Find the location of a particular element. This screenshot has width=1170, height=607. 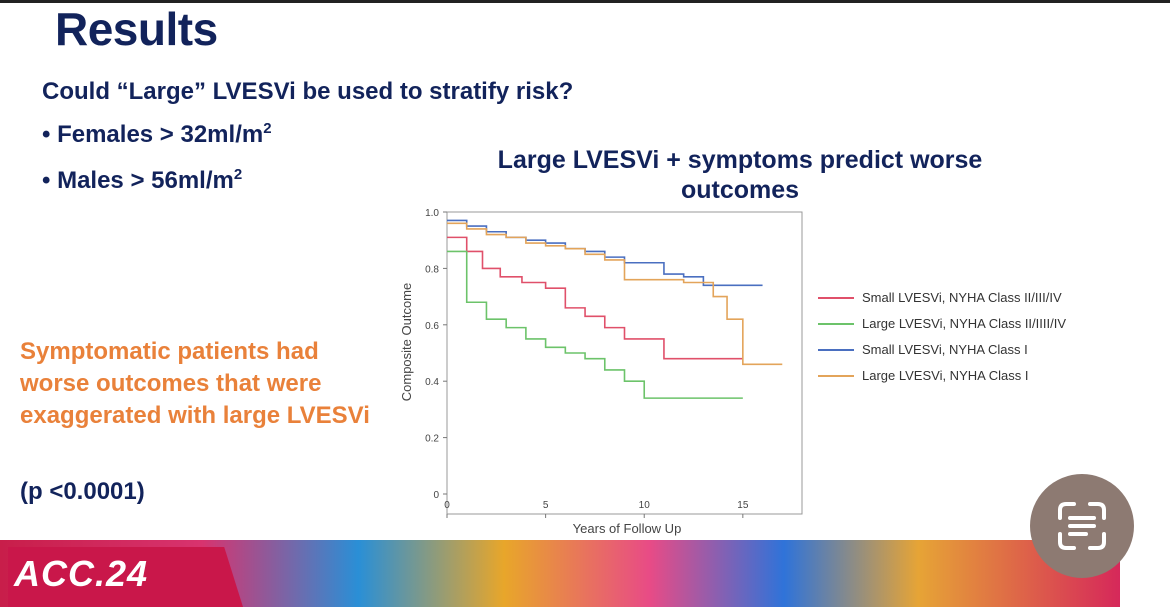

text-scan-icon is located at coordinates (1082, 526).